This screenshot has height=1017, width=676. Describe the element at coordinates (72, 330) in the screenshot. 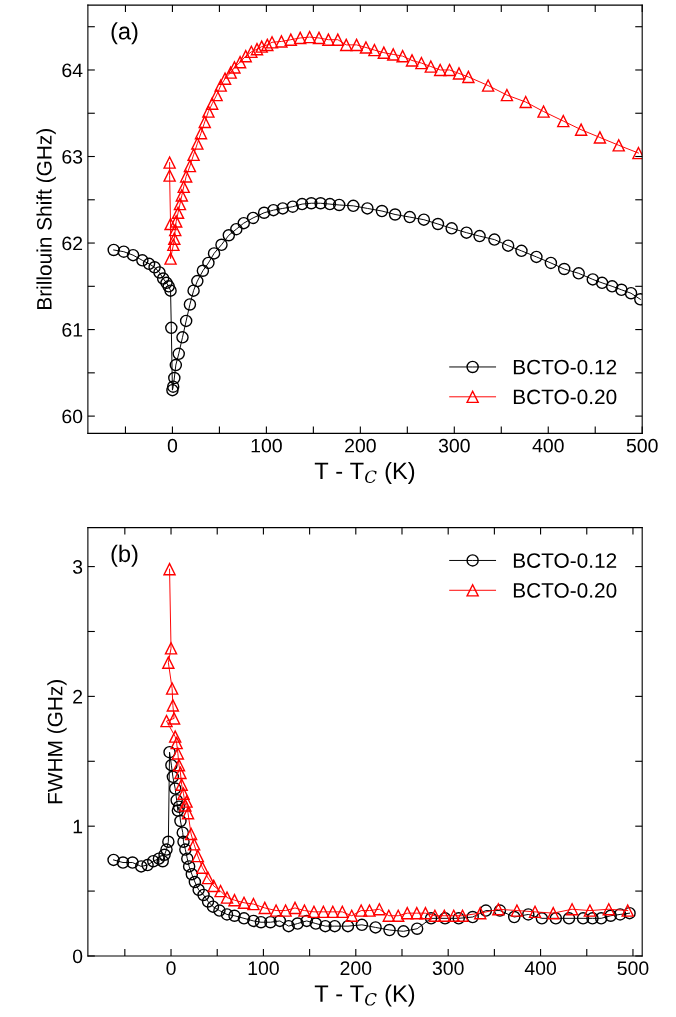

I see `y-tick-label: 61` at that location.